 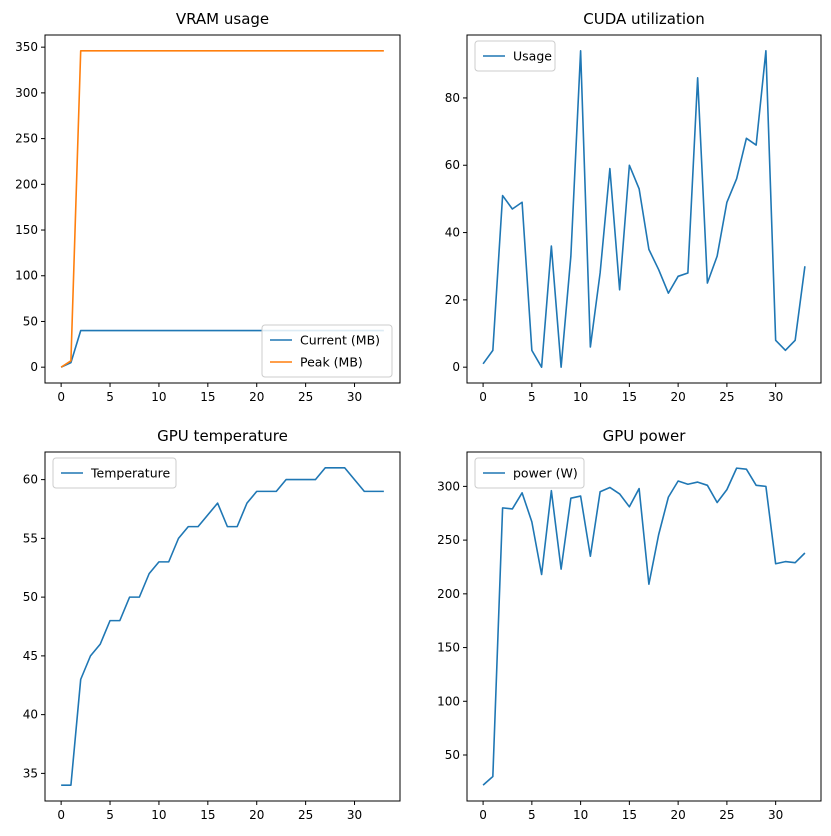 I want to click on legend-label-current-mb: Current (MB), so click(x=340, y=340).